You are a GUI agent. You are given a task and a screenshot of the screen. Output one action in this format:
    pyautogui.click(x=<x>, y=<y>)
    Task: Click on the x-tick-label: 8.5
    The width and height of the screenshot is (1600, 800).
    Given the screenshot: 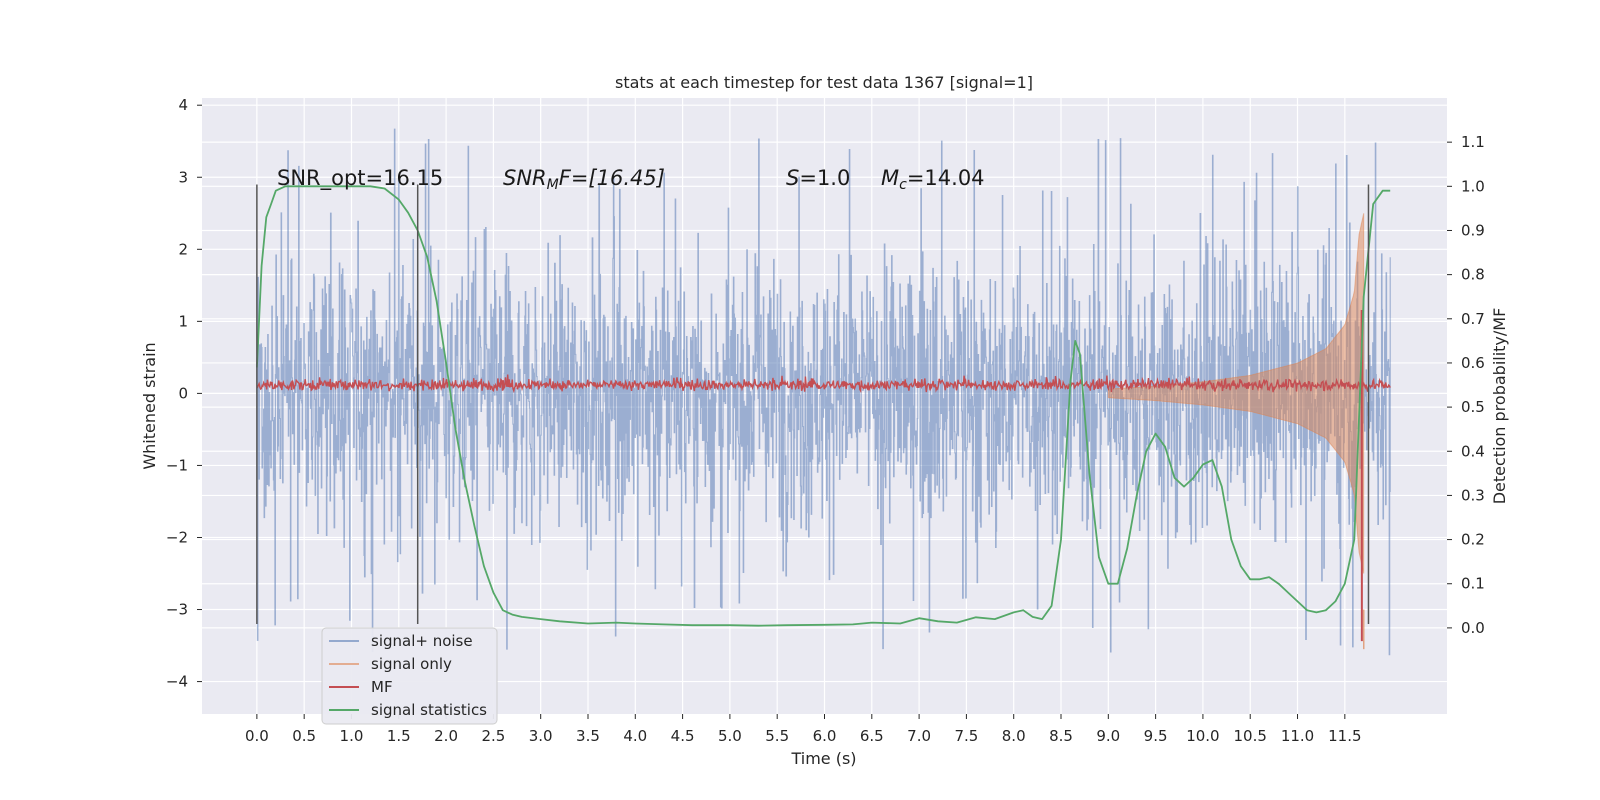 What is the action you would take?
    pyautogui.click(x=1061, y=736)
    